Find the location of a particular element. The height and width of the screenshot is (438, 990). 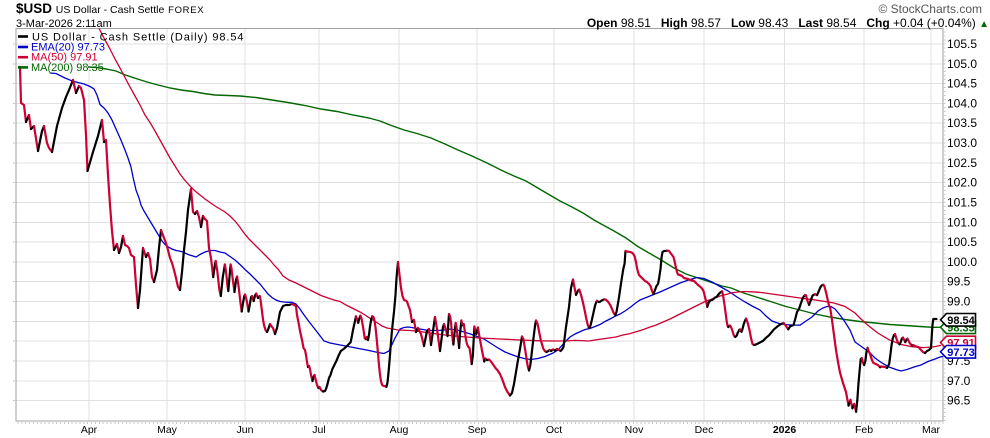

svg-text:US Dollar - Cash Settle (Daily: US Dollar - Cash Settle (Daily) 98.54 is located at coordinates (138, 38).